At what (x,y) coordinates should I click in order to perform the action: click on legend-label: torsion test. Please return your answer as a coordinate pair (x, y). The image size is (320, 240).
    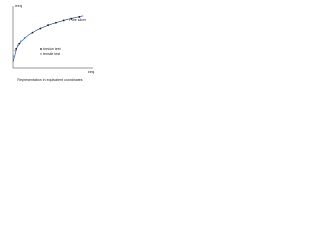
    Looking at the image, I should click on (52, 49).